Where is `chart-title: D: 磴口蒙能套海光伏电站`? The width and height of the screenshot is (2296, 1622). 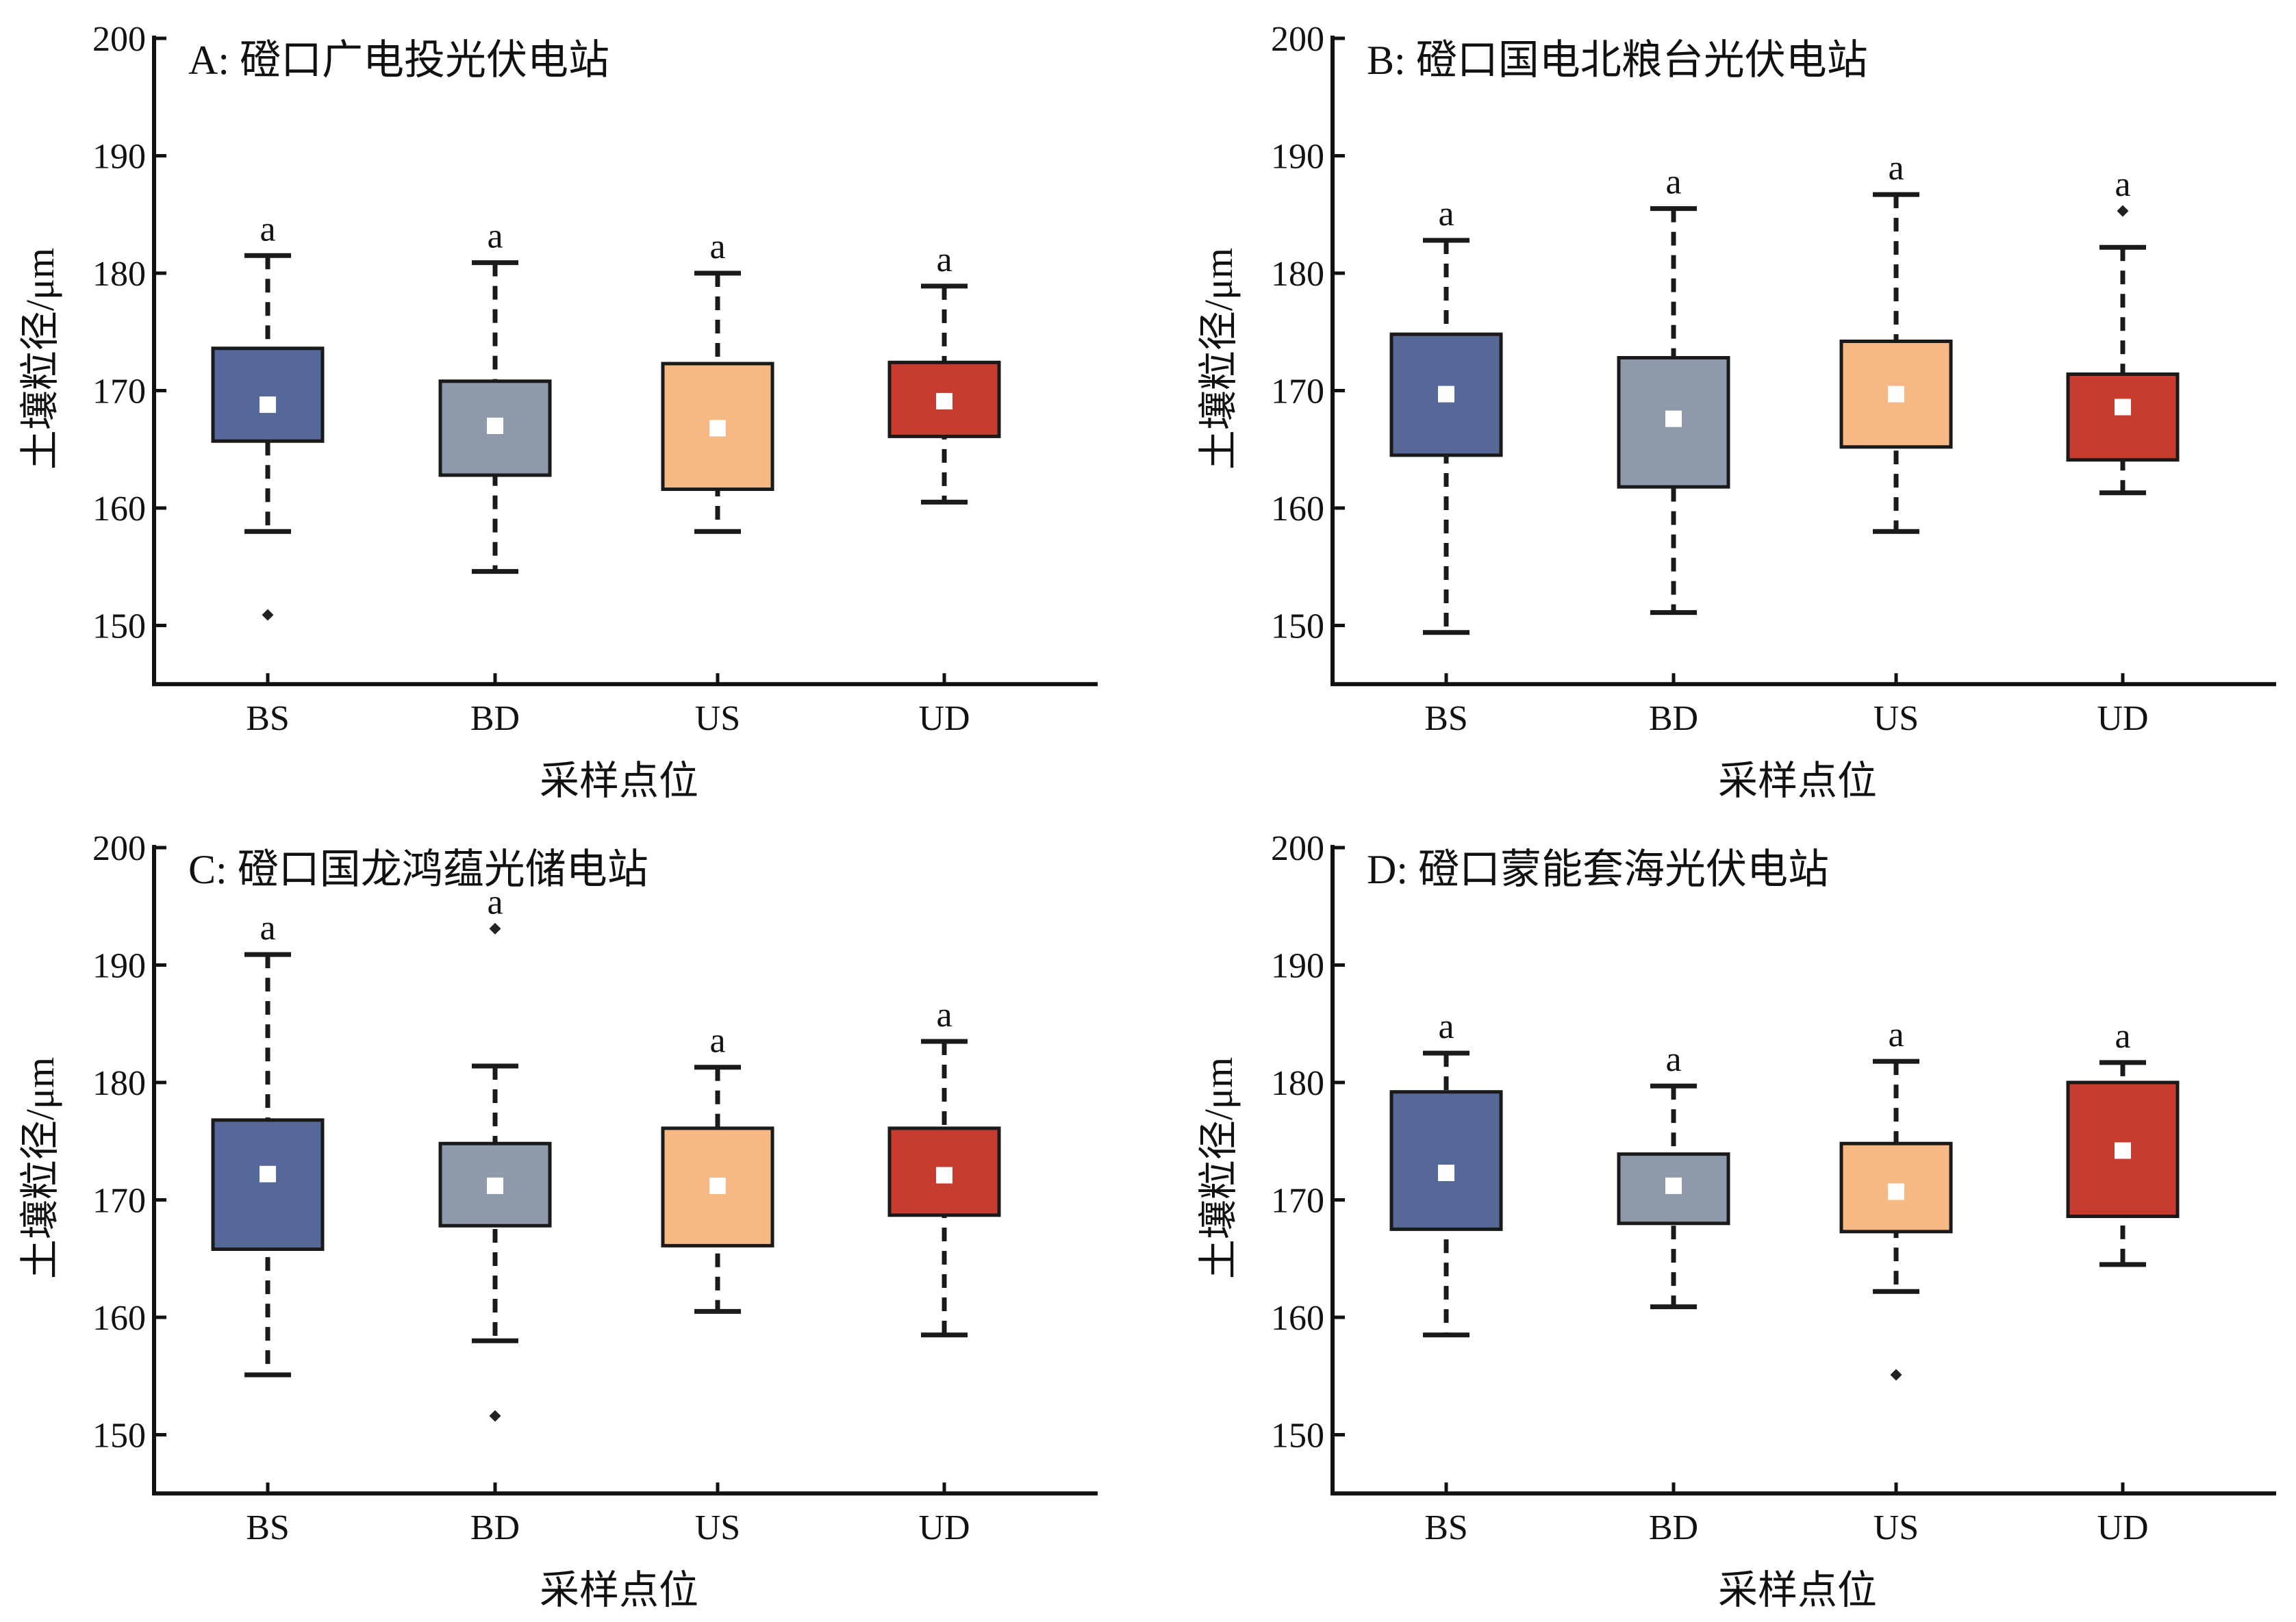
chart-title: D: 磴口蒙能套海光伏电站 is located at coordinates (1598, 869).